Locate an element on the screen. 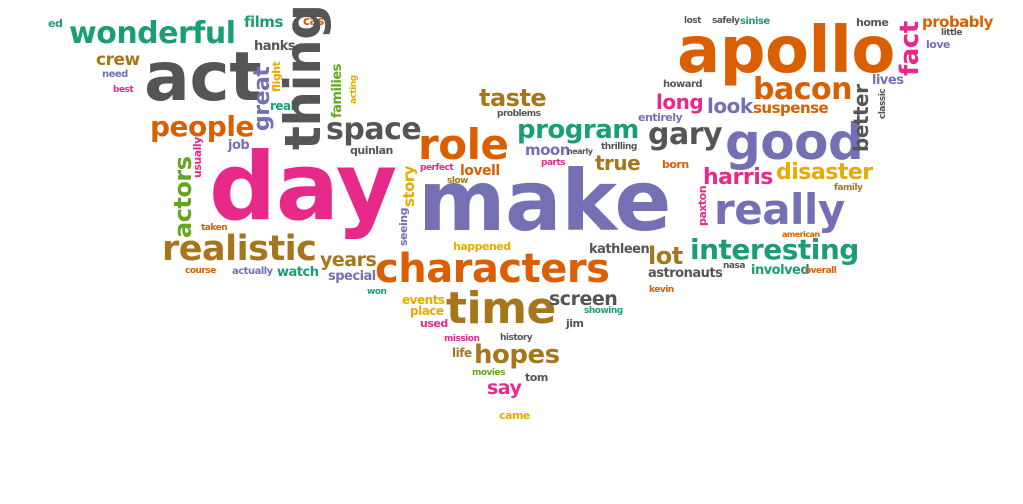 The image size is (1023, 504). word-taste: taste is located at coordinates (513, 98).